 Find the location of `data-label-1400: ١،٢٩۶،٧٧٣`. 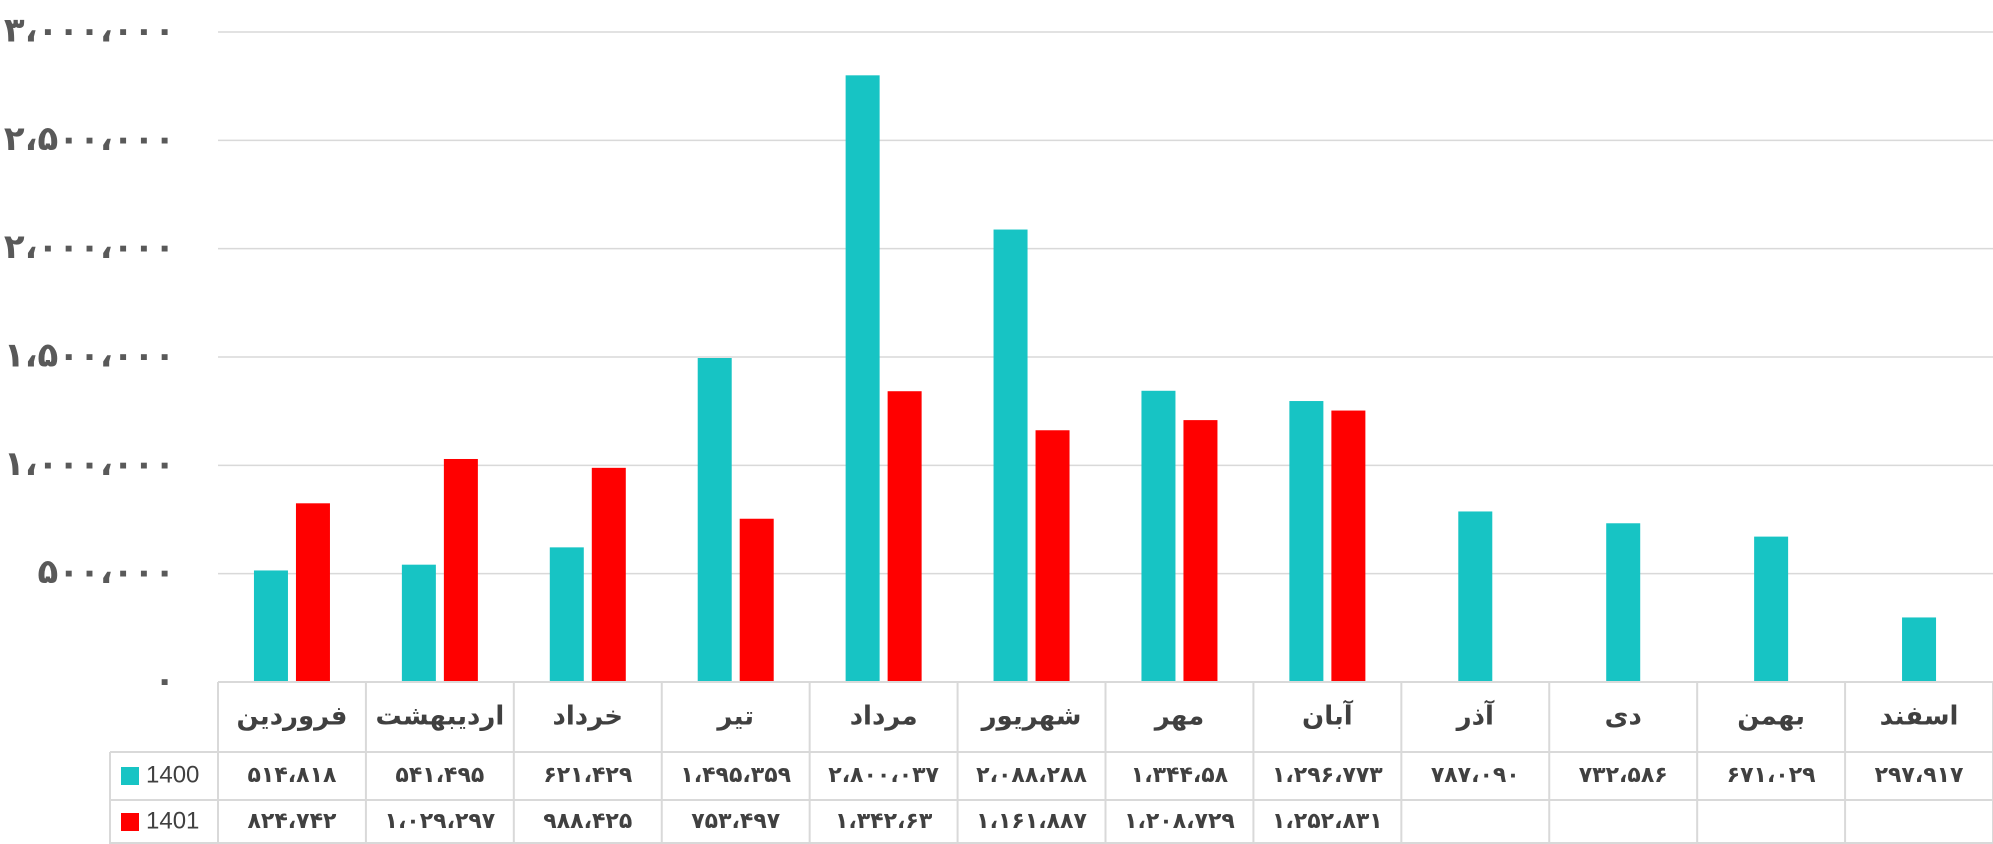

data-label-1400: ١،٢٩۶،٧٧٣ is located at coordinates (1327, 775).